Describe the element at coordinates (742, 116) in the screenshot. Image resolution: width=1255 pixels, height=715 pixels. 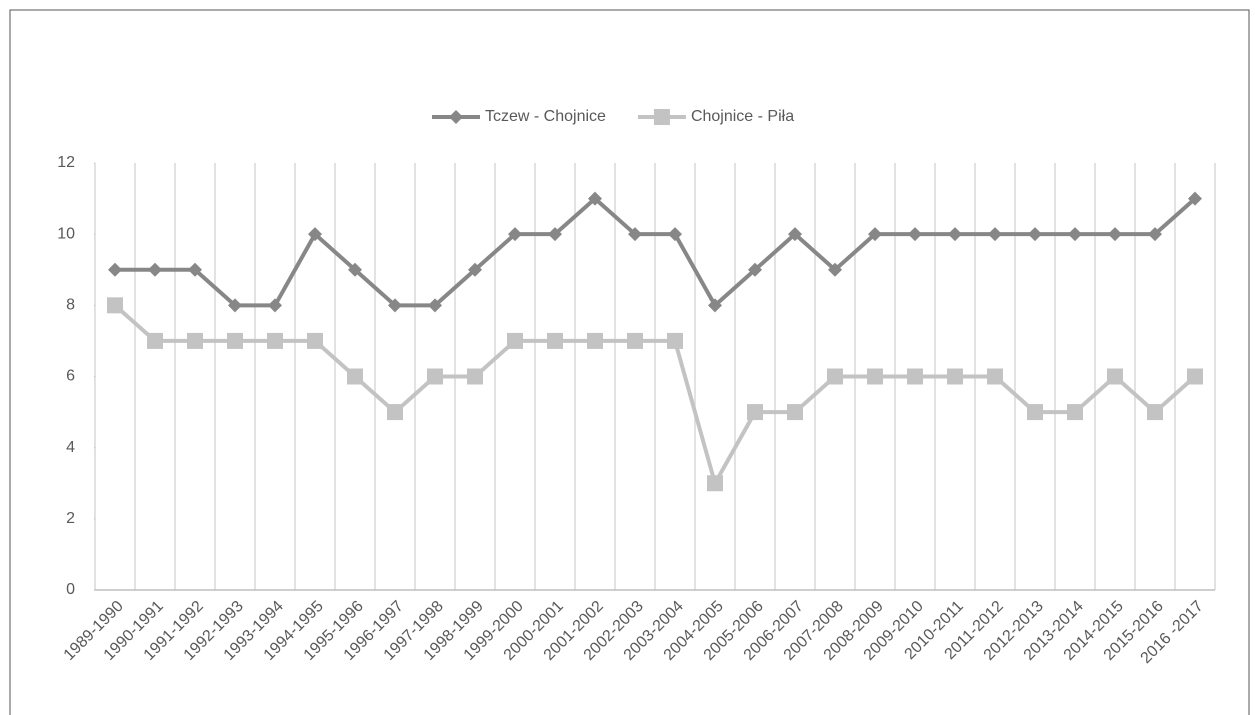
I see `legend-label: Chojnice - Piła` at that location.